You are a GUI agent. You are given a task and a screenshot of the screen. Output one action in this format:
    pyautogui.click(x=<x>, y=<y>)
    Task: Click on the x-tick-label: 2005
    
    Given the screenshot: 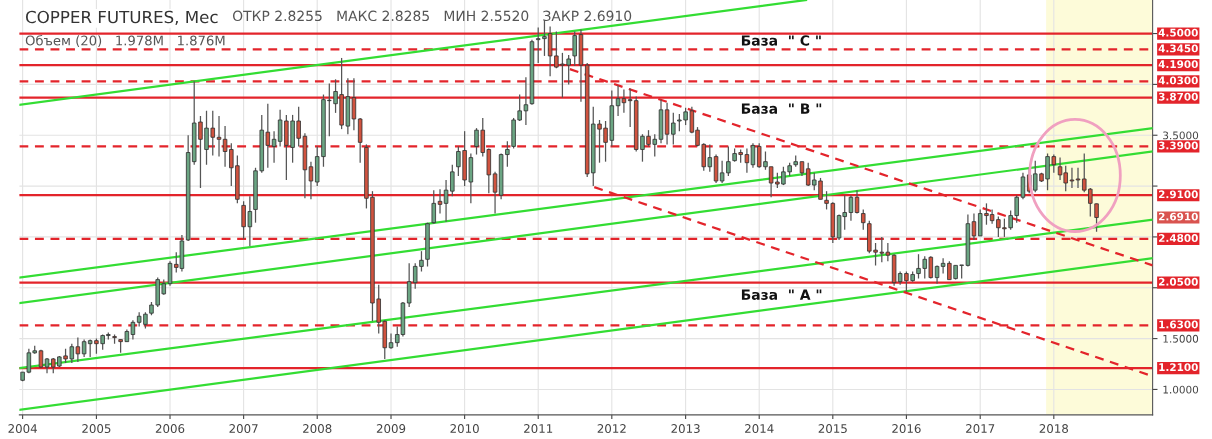 What is the action you would take?
    pyautogui.click(x=96, y=429)
    